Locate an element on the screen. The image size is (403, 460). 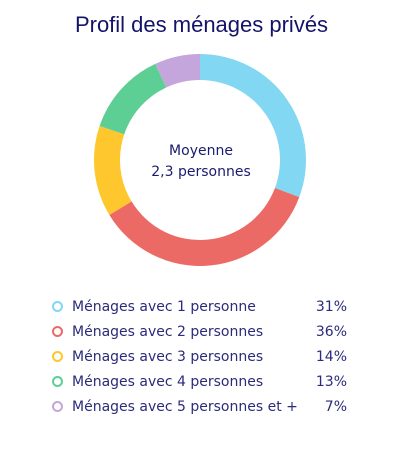
legend-item: Ménages avec 4 personnes 13% is located at coordinates (199, 381).